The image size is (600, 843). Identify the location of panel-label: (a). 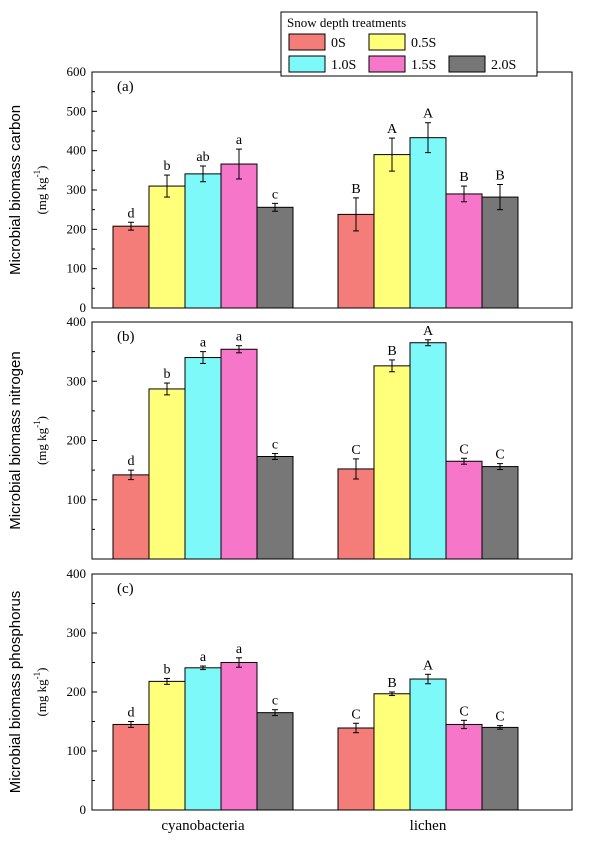
(125, 87).